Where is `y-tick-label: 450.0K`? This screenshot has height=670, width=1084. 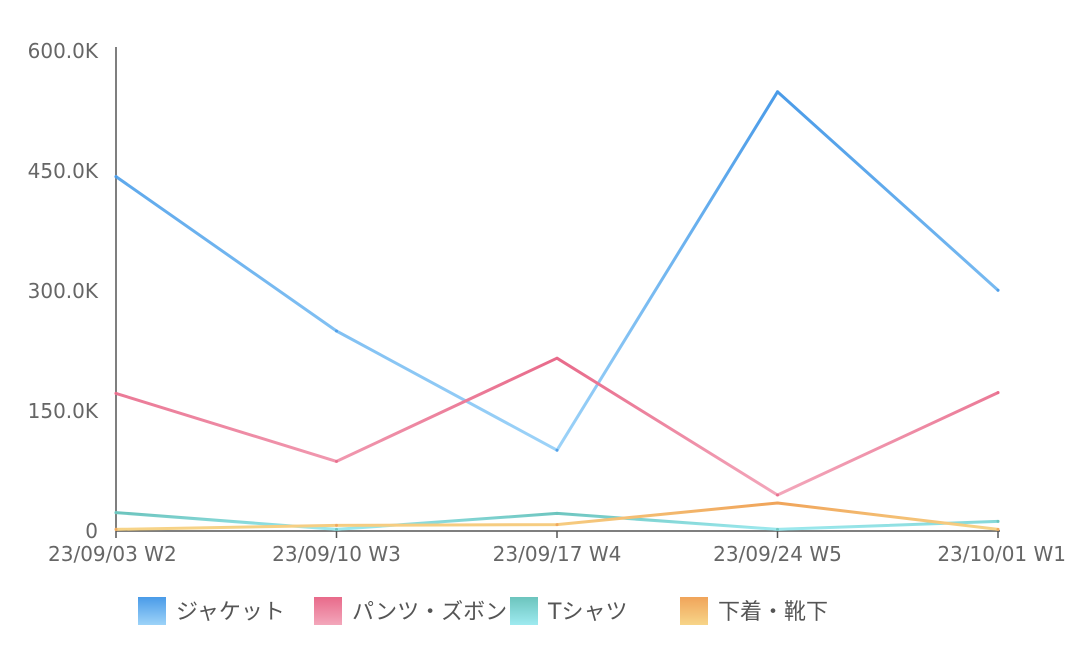
y-tick-label: 450.0K is located at coordinates (63, 171).